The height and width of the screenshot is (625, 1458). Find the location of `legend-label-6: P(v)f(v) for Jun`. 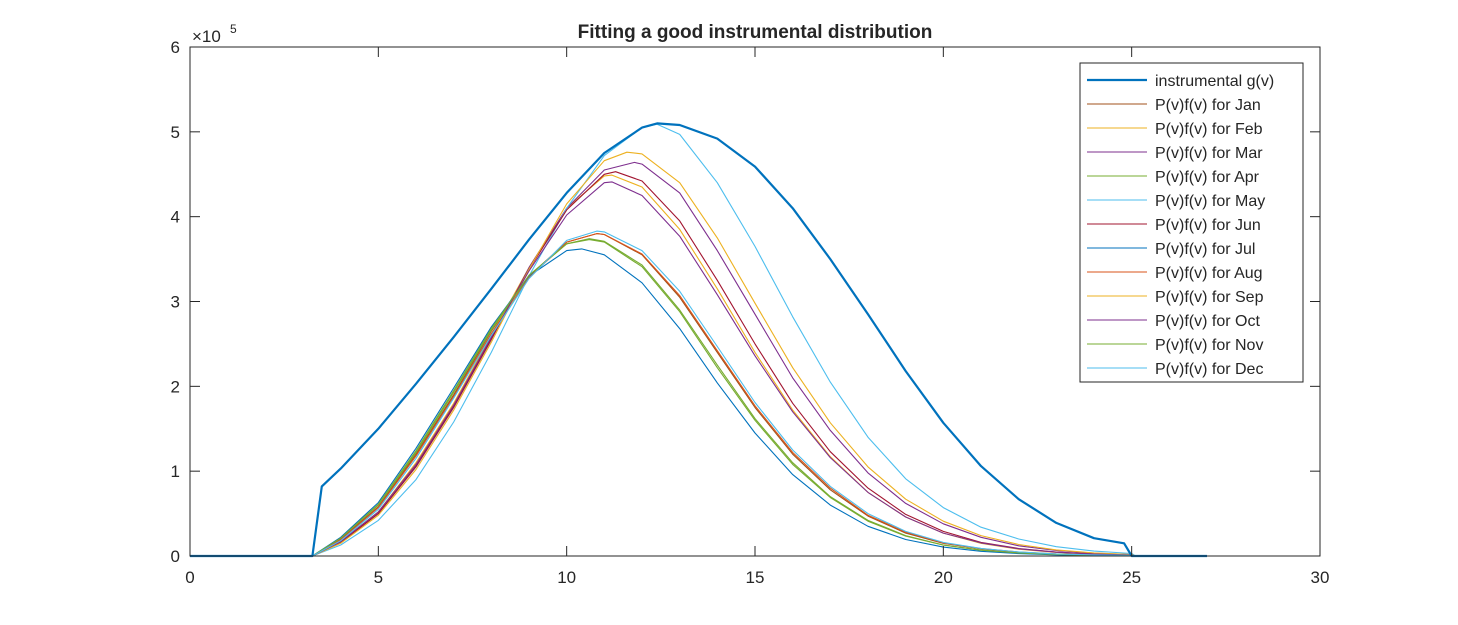

legend-label-6: P(v)f(v) for Jun is located at coordinates (1208, 225).